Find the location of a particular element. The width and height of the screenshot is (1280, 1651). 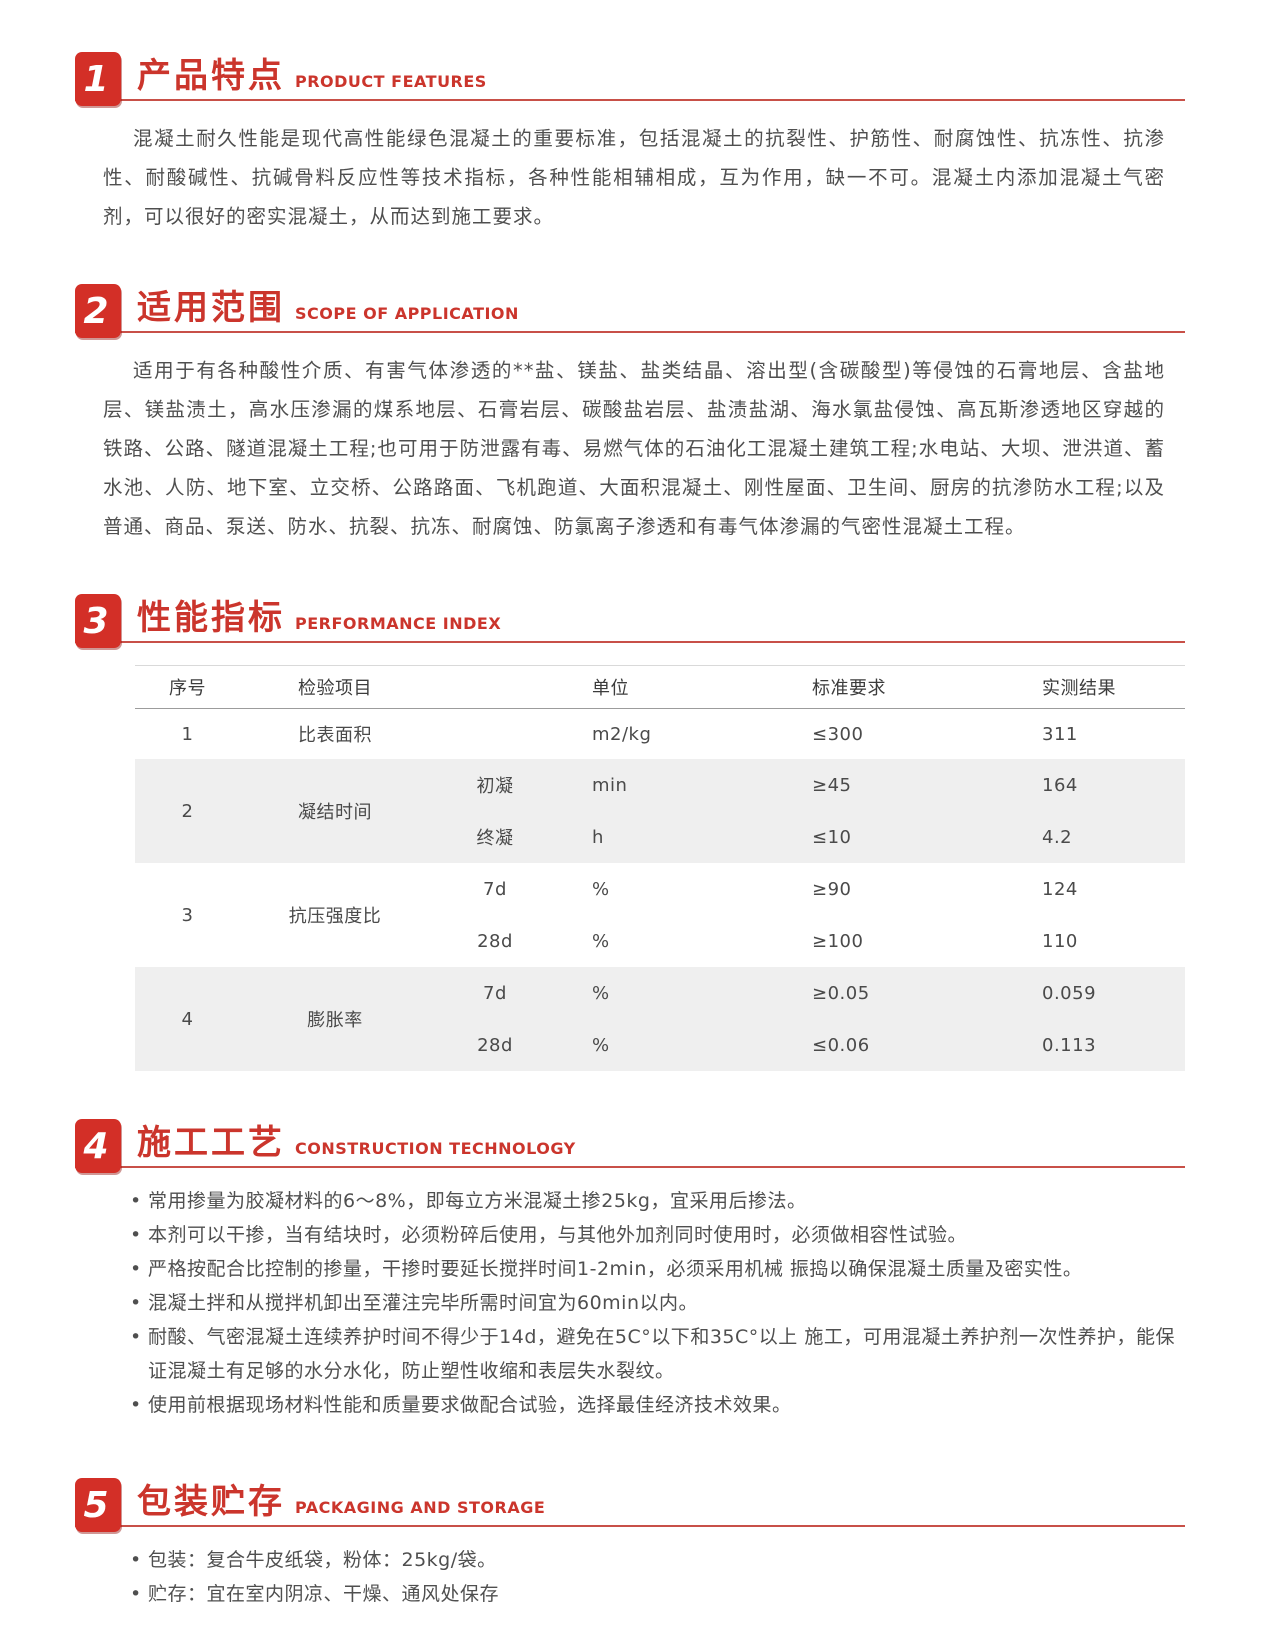

row-item: 比表面积 is located at coordinates (335, 735).